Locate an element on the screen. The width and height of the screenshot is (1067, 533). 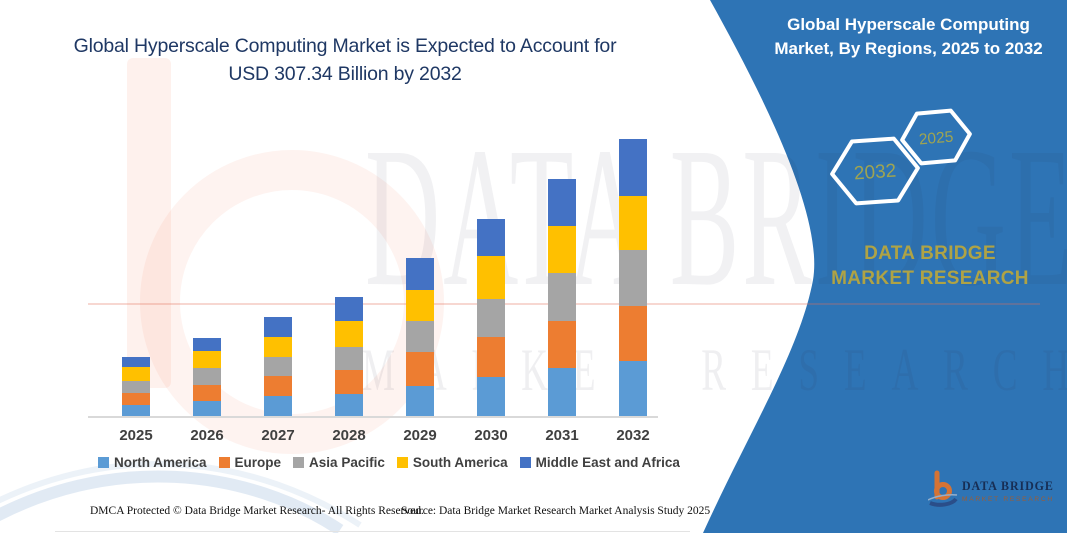
x-axis-label-2025: 2025 is located at coordinates (136, 435).